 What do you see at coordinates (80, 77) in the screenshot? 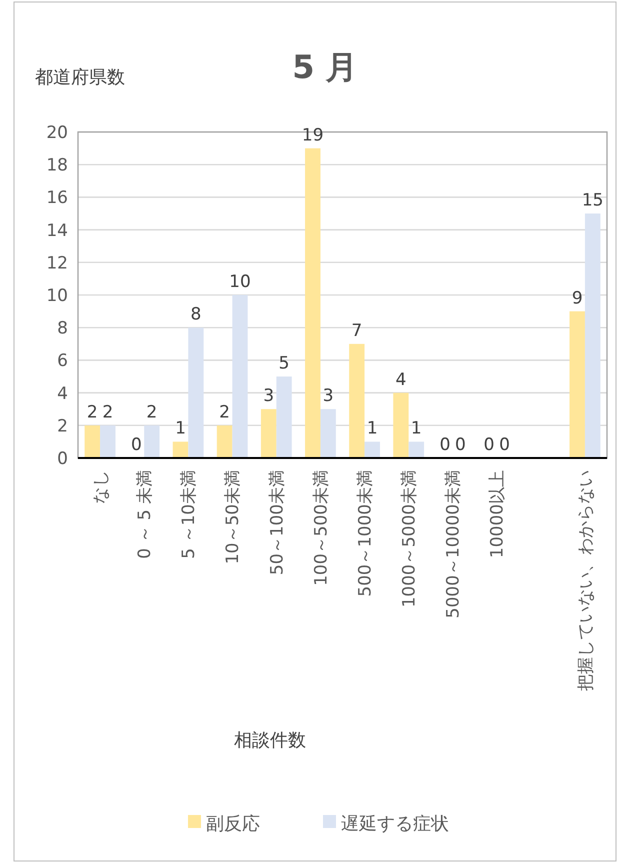
I see `y-axis-title: 都道府県数` at bounding box center [80, 77].